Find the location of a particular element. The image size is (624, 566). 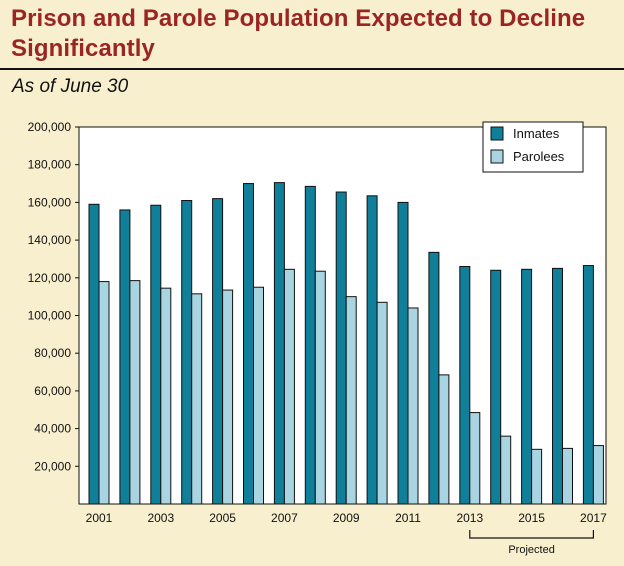

chart-subtitle: As of June 30 is located at coordinates (70, 86).